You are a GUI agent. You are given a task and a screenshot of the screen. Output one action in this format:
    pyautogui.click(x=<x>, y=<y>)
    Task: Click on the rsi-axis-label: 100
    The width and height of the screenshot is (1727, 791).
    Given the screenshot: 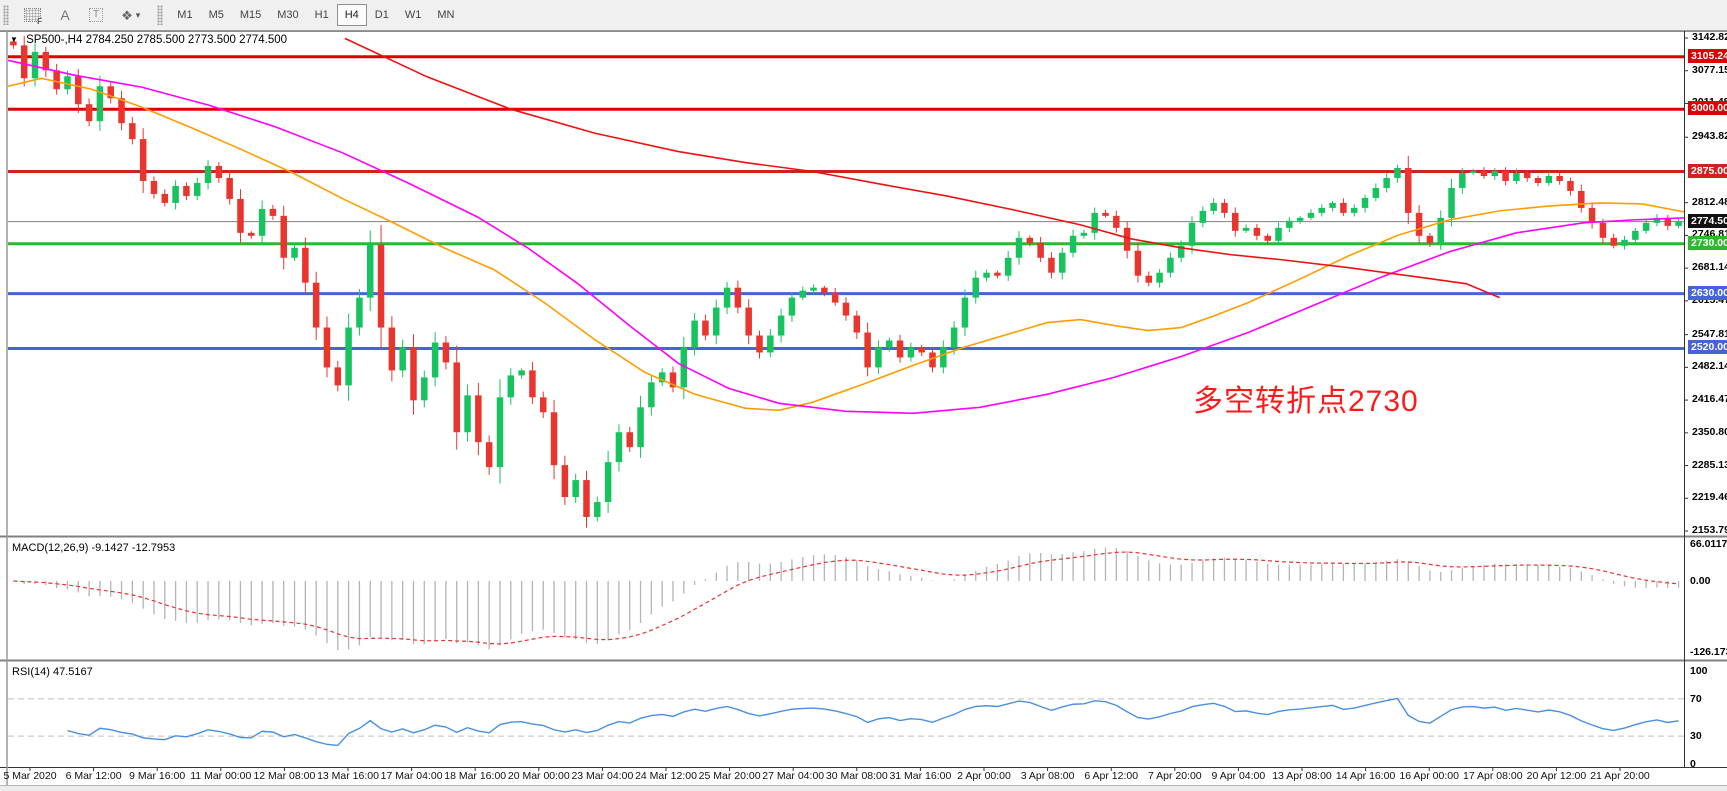 What is the action you would take?
    pyautogui.click(x=1699, y=671)
    